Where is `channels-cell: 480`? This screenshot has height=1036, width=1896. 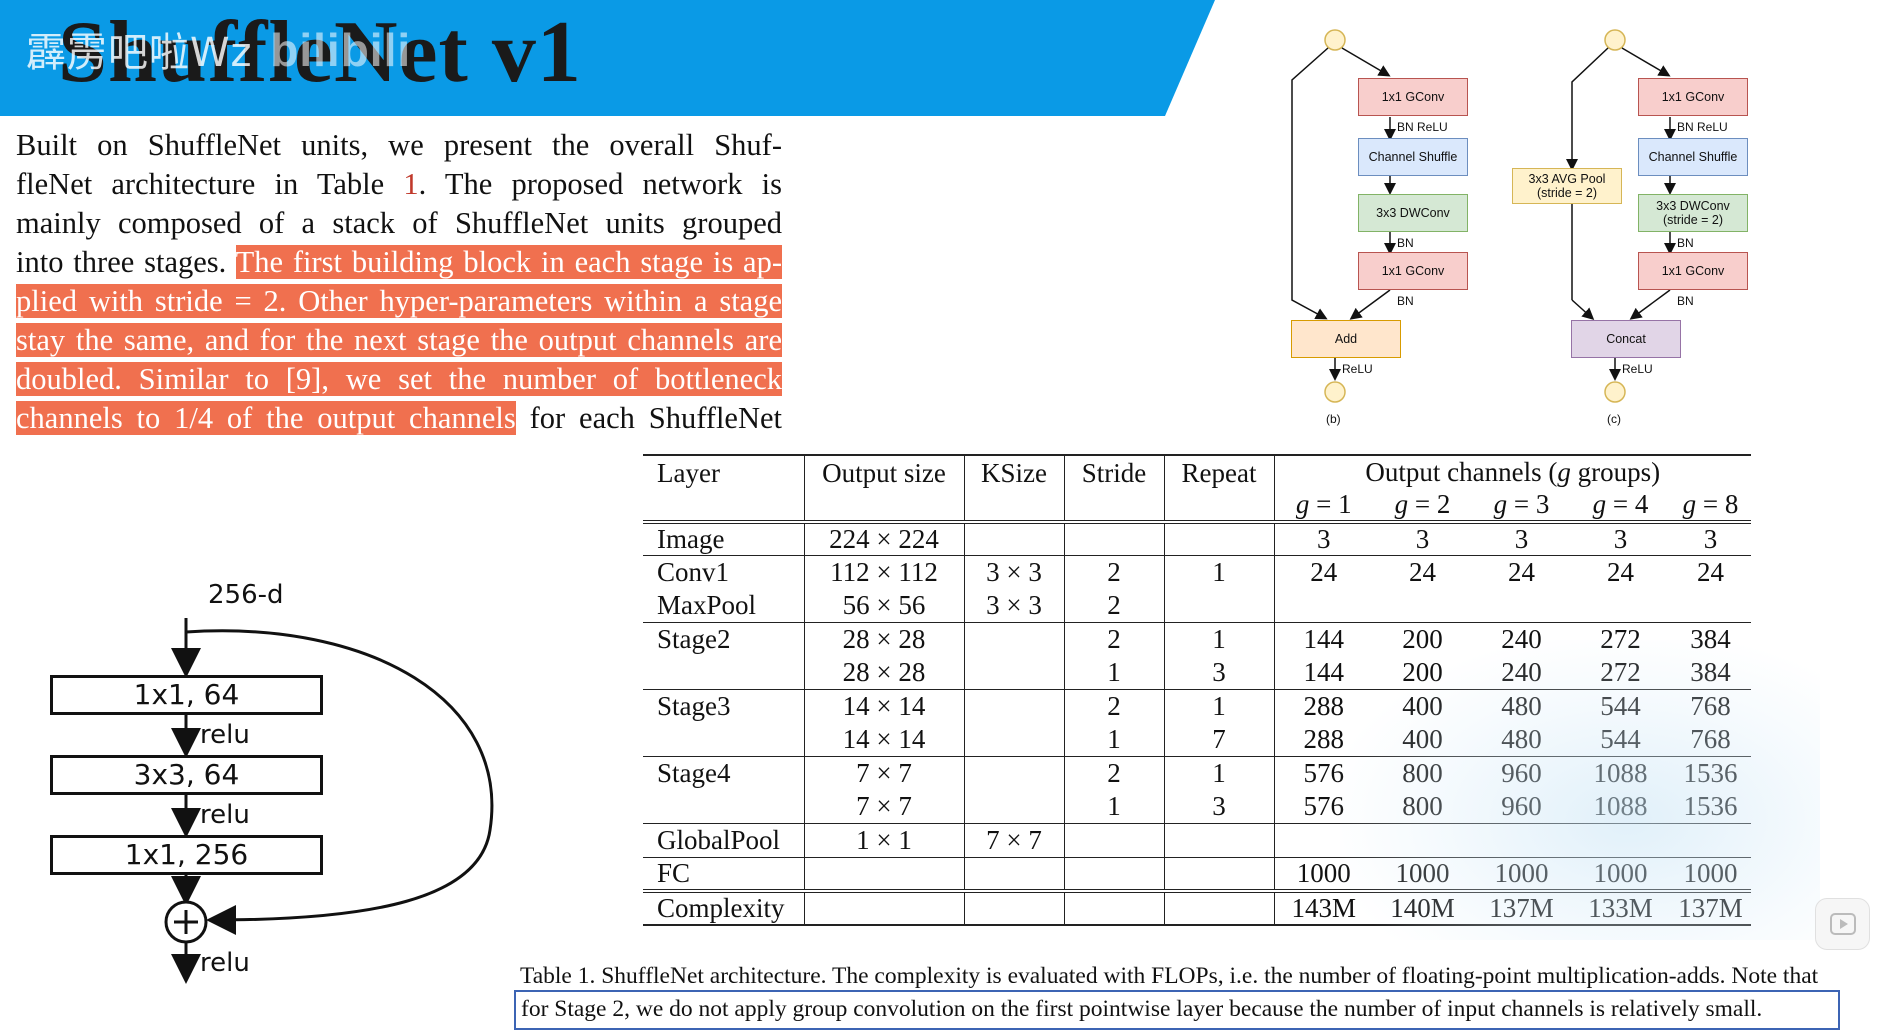 channels-cell: 480 is located at coordinates (1521, 706).